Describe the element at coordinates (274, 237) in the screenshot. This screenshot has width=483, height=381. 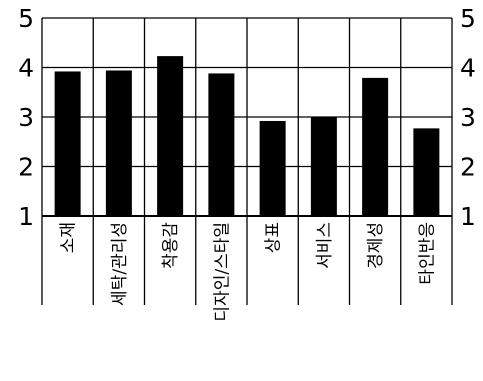
I see `category-label-4: 상표` at that location.